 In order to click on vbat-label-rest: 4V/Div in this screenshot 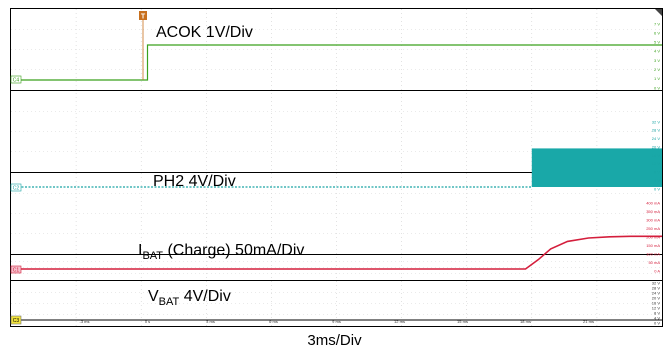, I will do `click(205, 296)`.